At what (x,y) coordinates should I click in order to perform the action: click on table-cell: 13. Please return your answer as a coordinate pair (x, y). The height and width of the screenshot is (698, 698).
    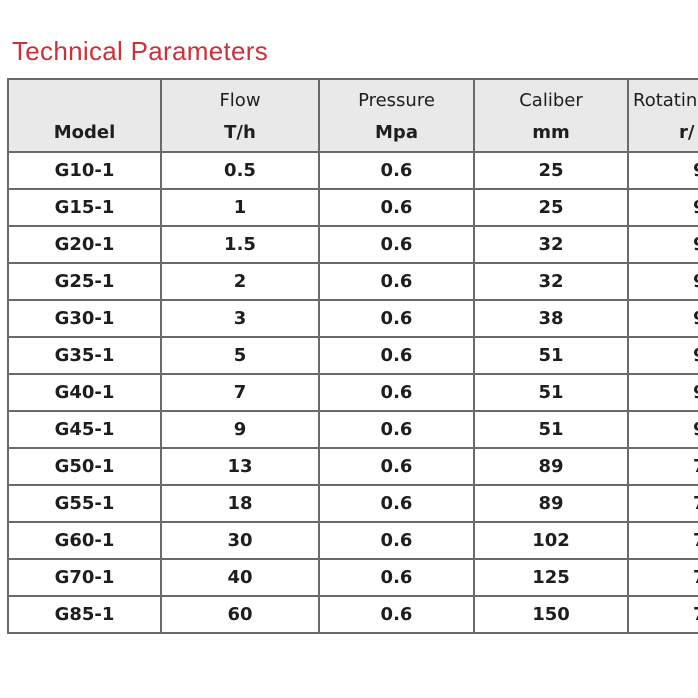
    Looking at the image, I should click on (240, 466).